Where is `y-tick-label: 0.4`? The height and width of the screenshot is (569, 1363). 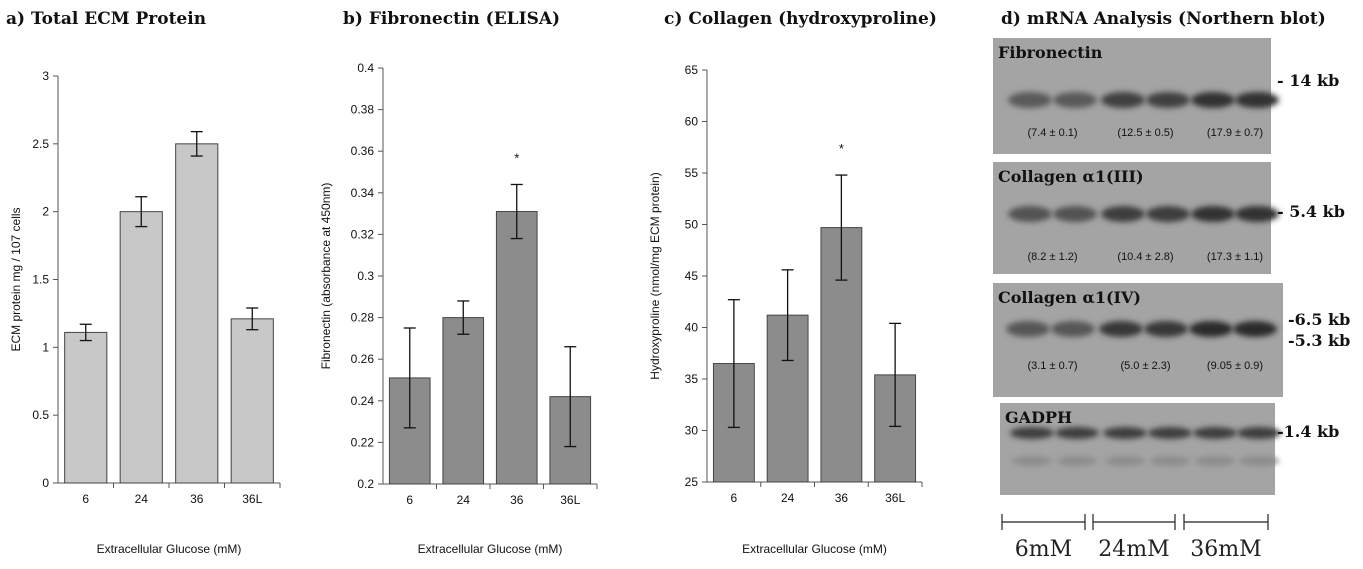 y-tick-label: 0.4 is located at coordinates (365, 68).